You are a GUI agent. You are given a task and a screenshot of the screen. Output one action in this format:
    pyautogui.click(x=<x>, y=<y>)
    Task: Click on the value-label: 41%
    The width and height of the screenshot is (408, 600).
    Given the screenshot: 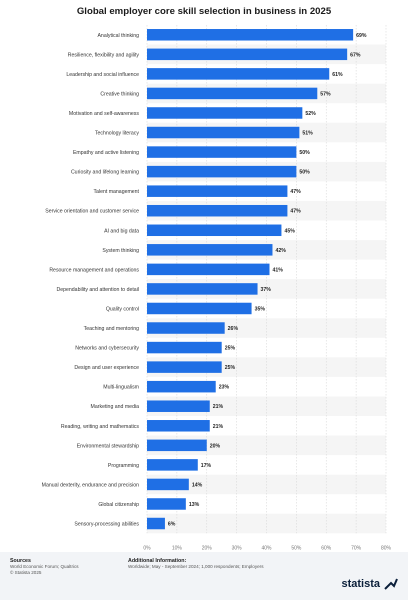 What is the action you would take?
    pyautogui.click(x=277, y=270)
    